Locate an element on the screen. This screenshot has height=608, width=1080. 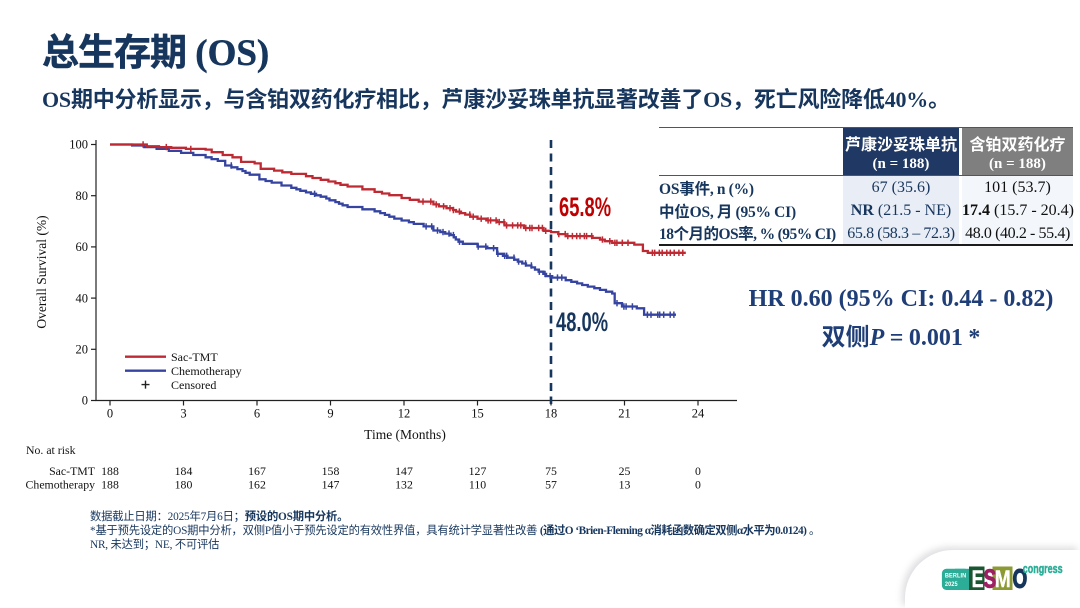
svg-text: 20 is located at coordinates (82, 350).